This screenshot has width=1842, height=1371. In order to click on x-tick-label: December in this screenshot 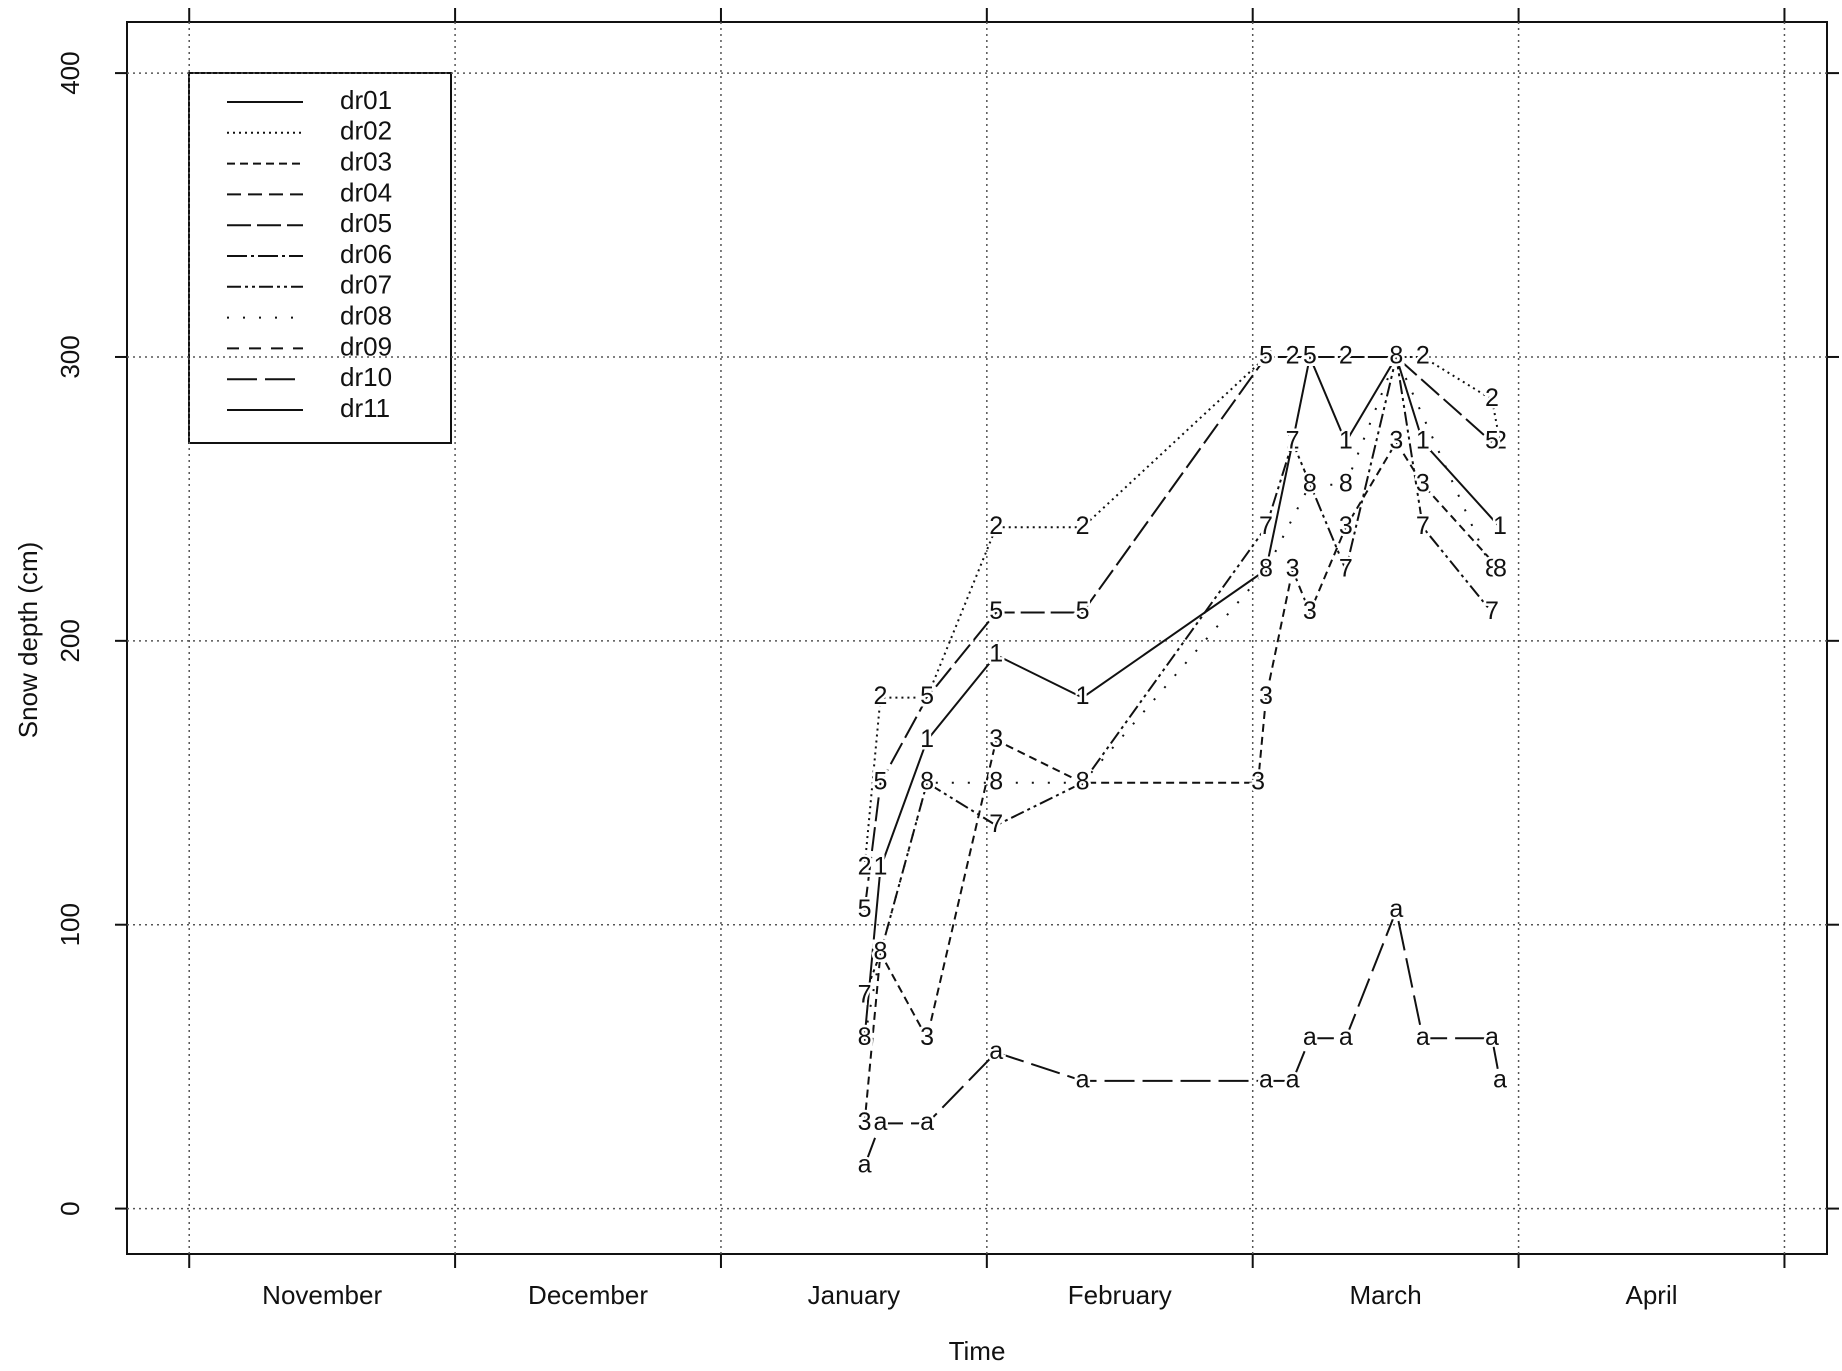, I will do `click(588, 1295)`.